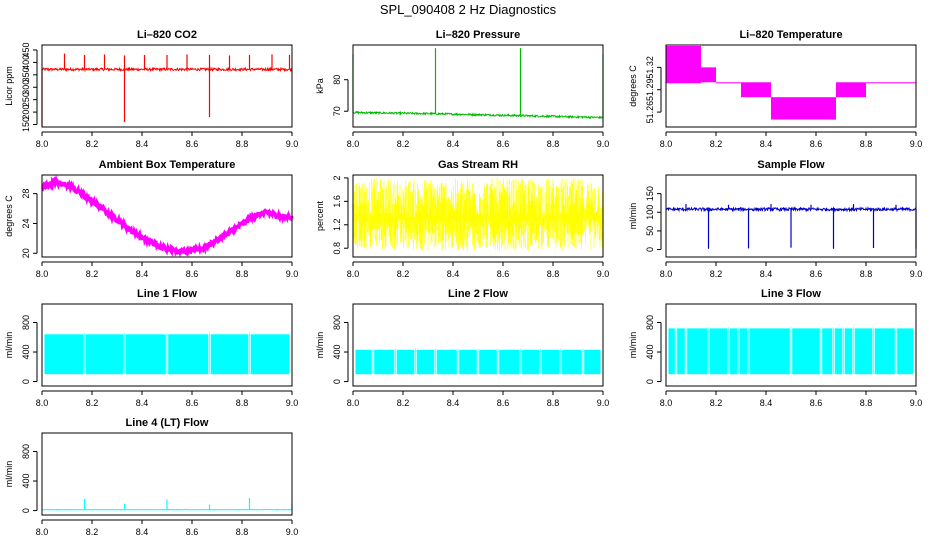  Describe the element at coordinates (603, 403) in the screenshot. I see `x-tick-label-line2-5: 9.0` at that location.